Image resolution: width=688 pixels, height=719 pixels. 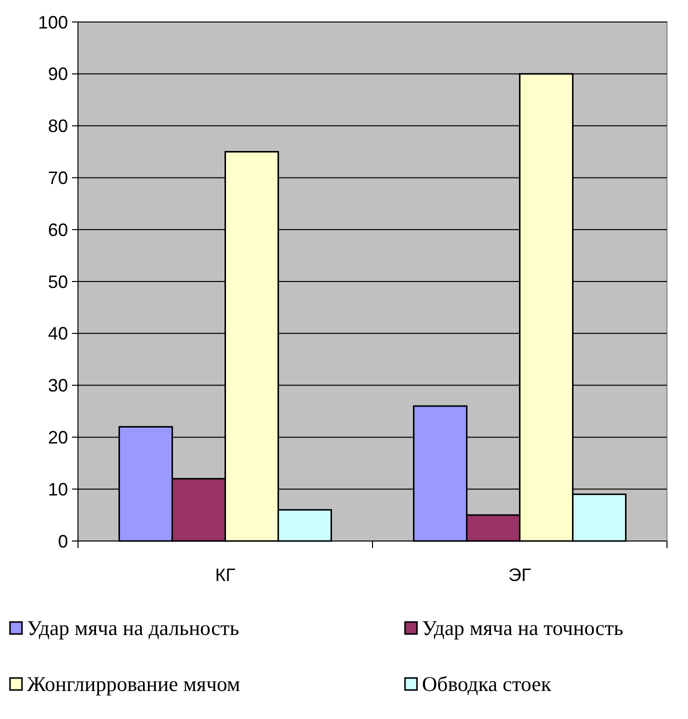 I want to click on y-tick-label: 100, so click(x=53, y=22).